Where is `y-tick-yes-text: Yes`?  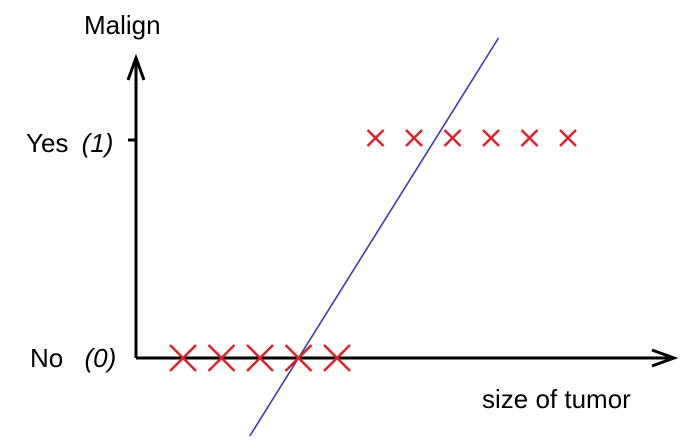 y-tick-yes-text: Yes is located at coordinates (47, 143).